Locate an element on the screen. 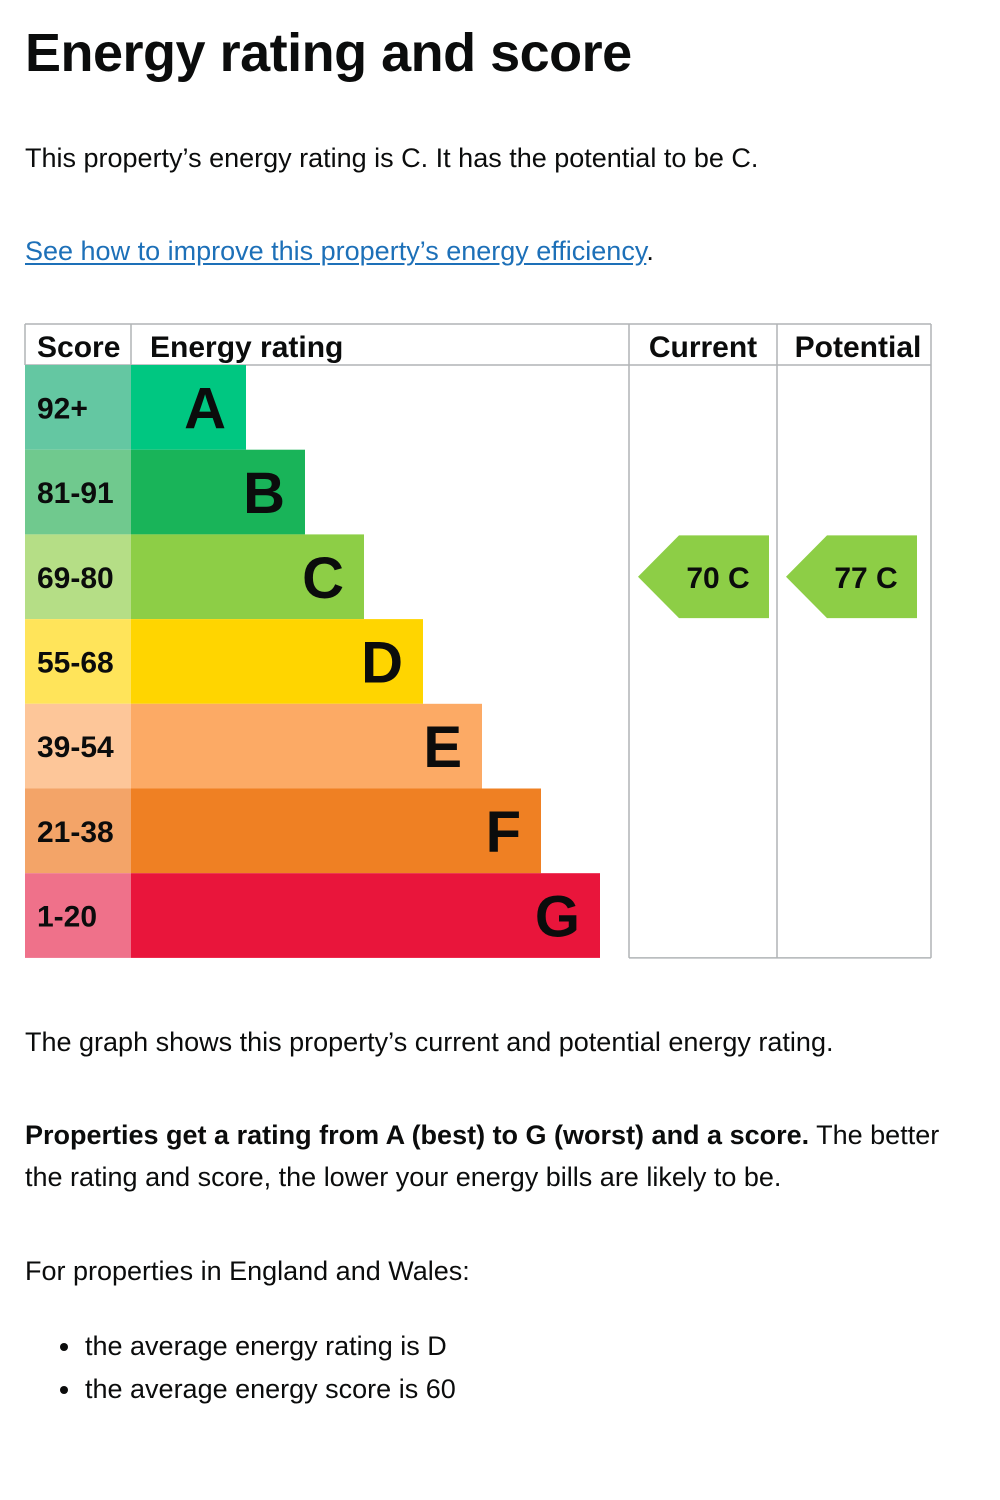 The width and height of the screenshot is (1000, 1500). score-cell-a is located at coordinates (78, 407).